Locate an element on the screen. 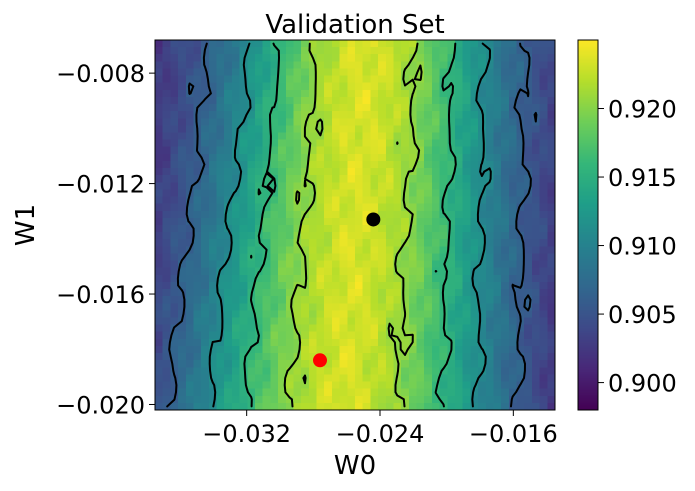 Image resolution: width=695 pixels, height=491 pixels. markers is located at coordinates (347, 290).